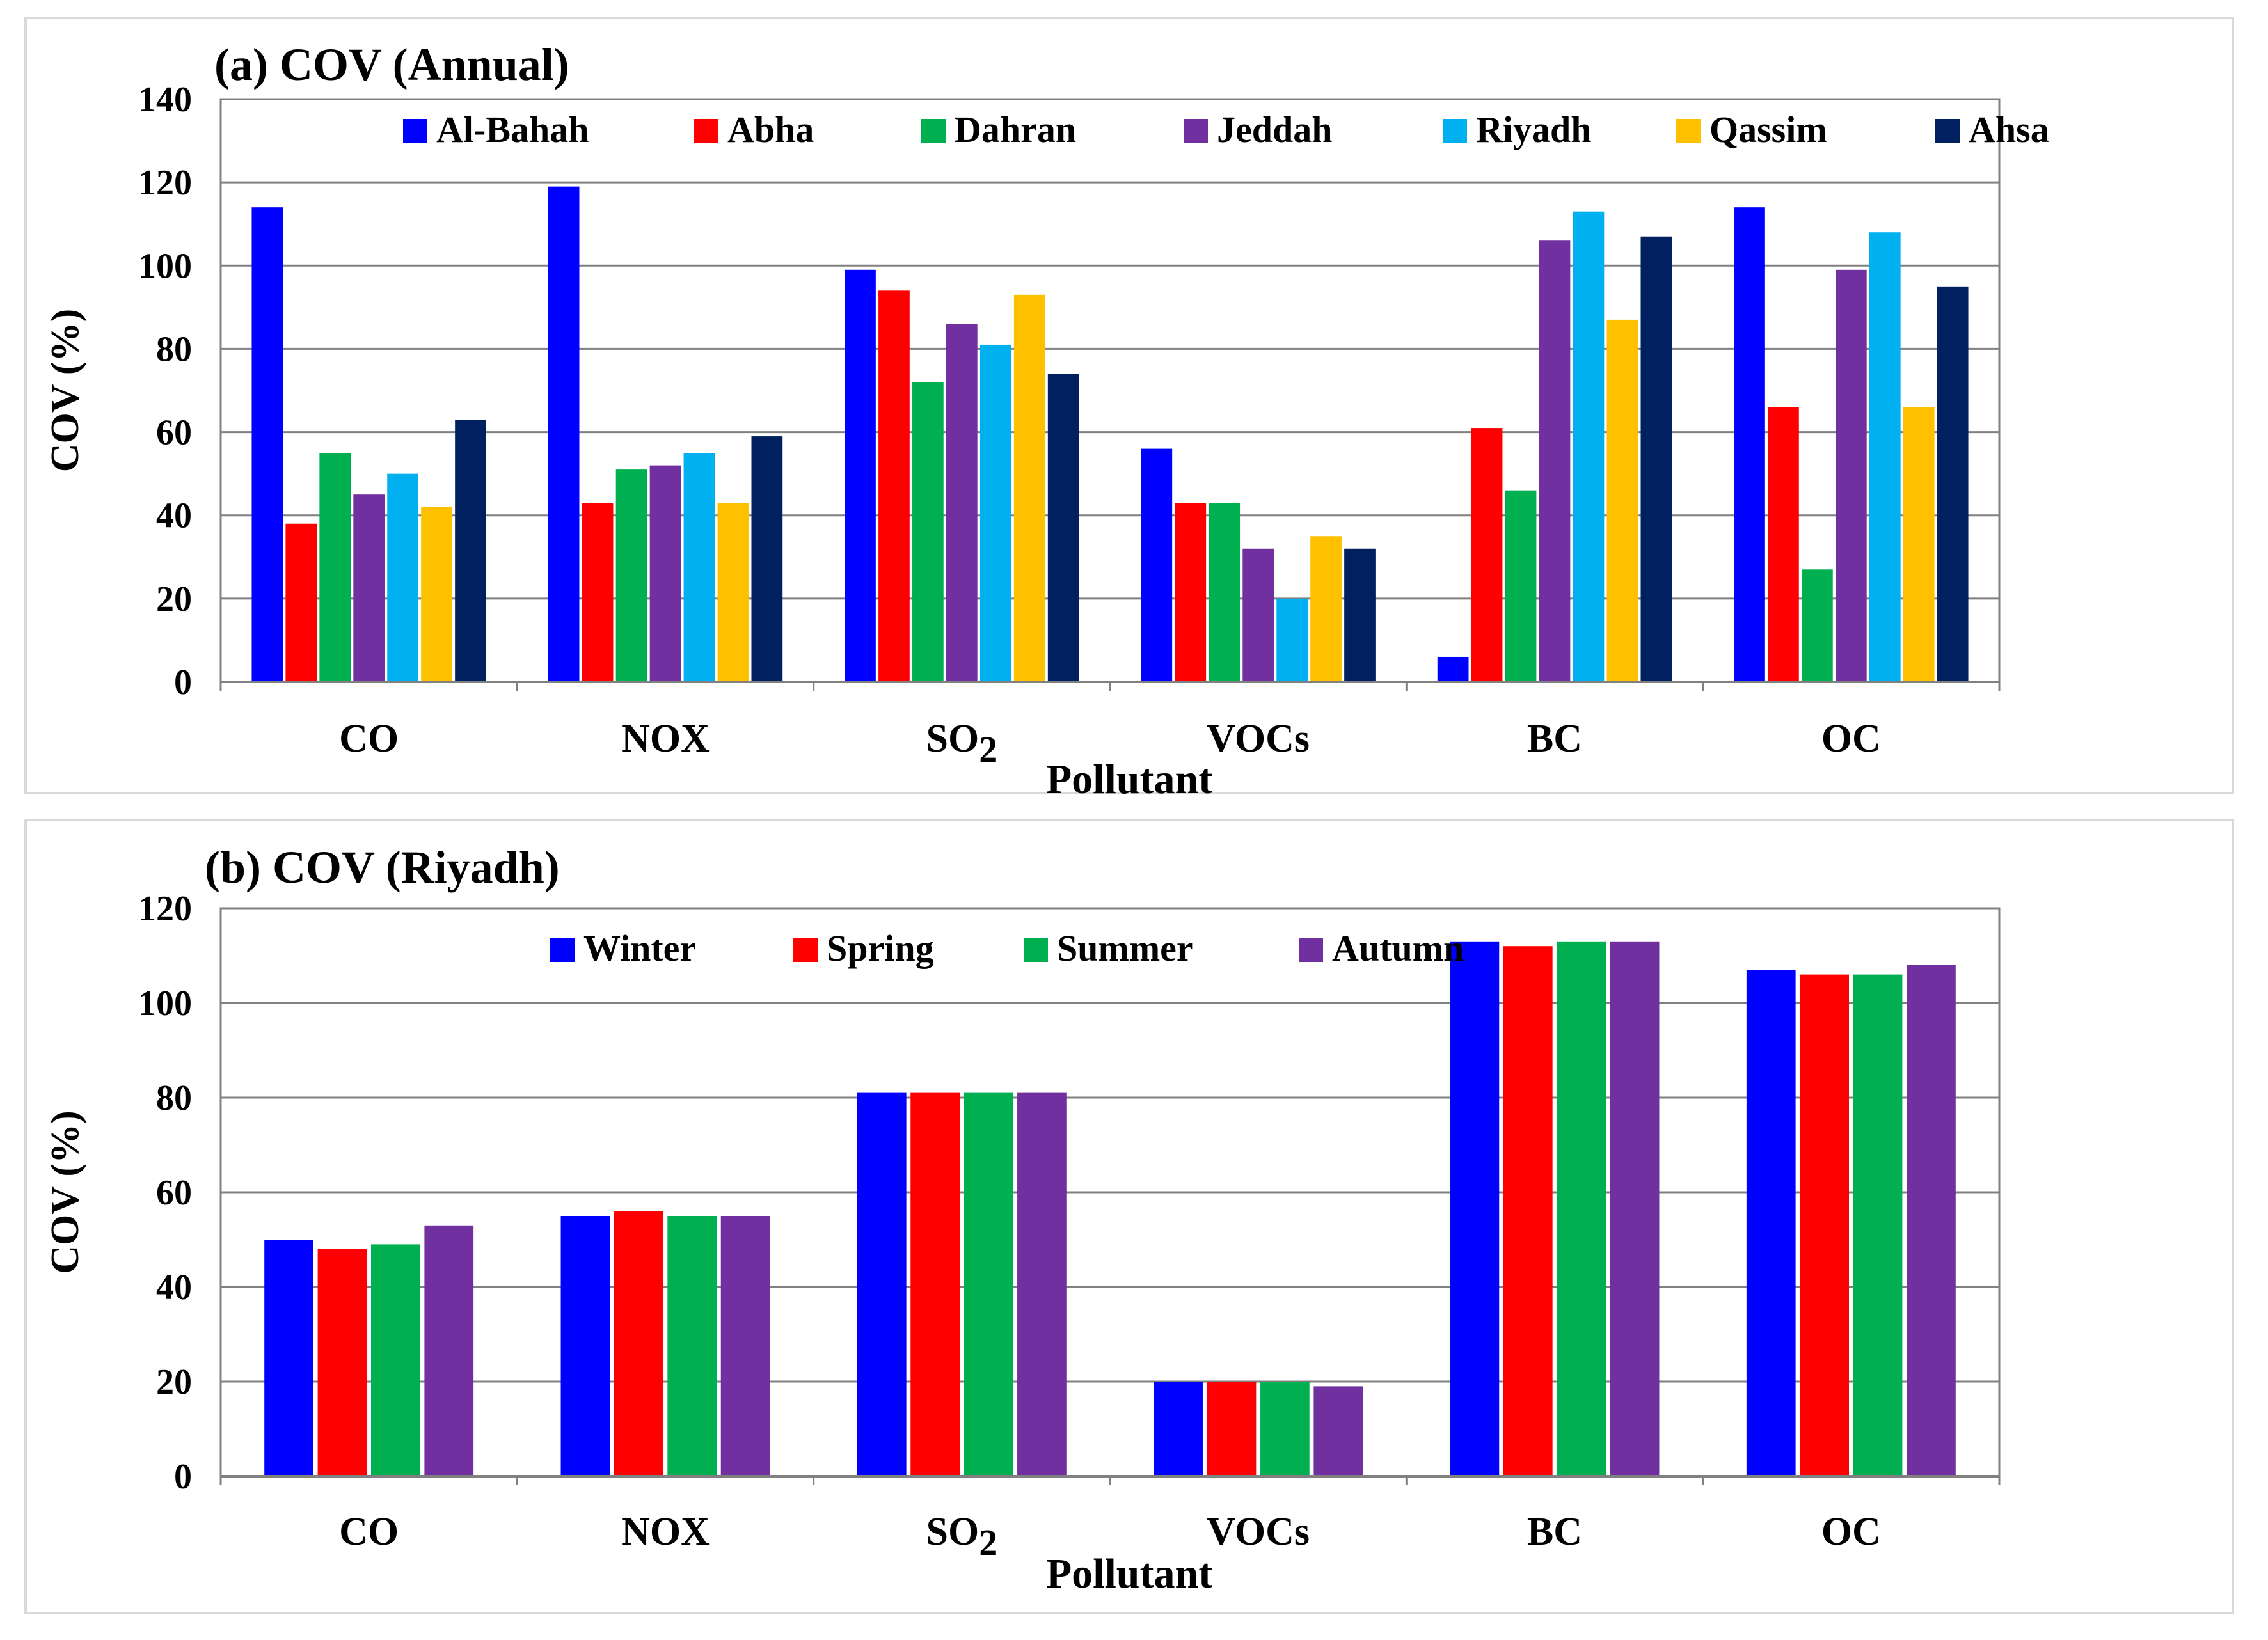 Image resolution: width=2268 pixels, height=1640 pixels. What do you see at coordinates (638, 1344) in the screenshot?
I see `bar-spring-nox` at bounding box center [638, 1344].